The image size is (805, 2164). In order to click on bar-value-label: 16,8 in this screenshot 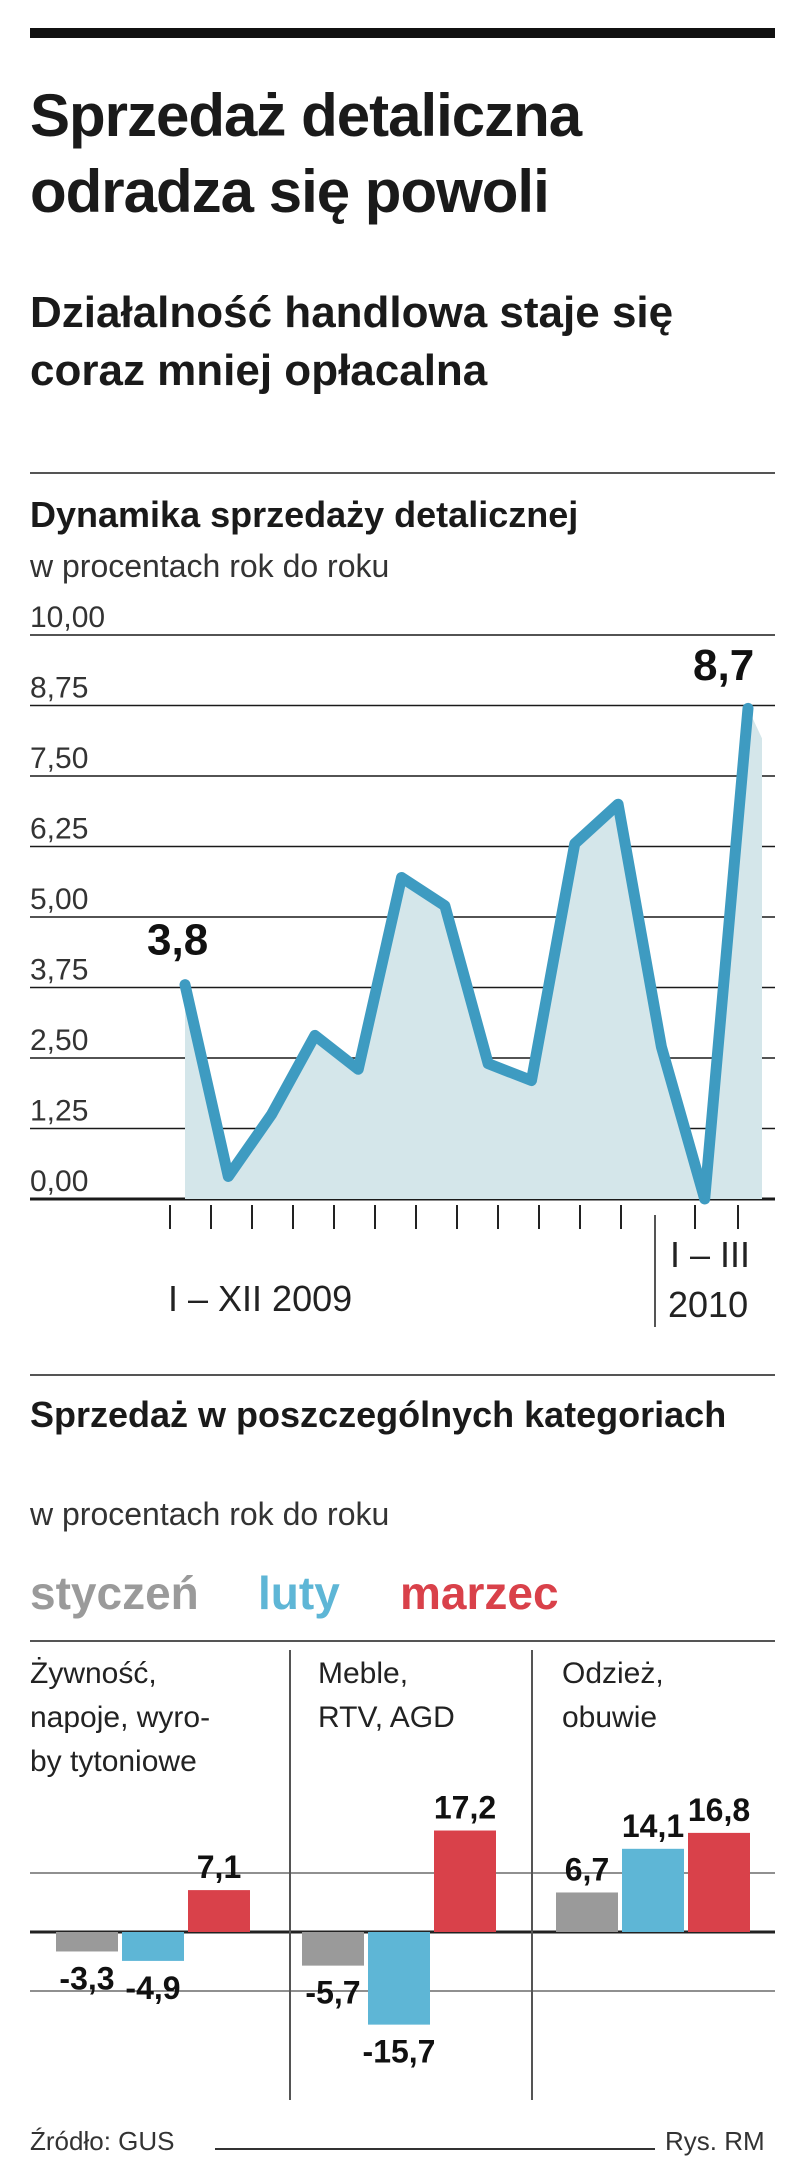, I will do `click(719, 1810)`.